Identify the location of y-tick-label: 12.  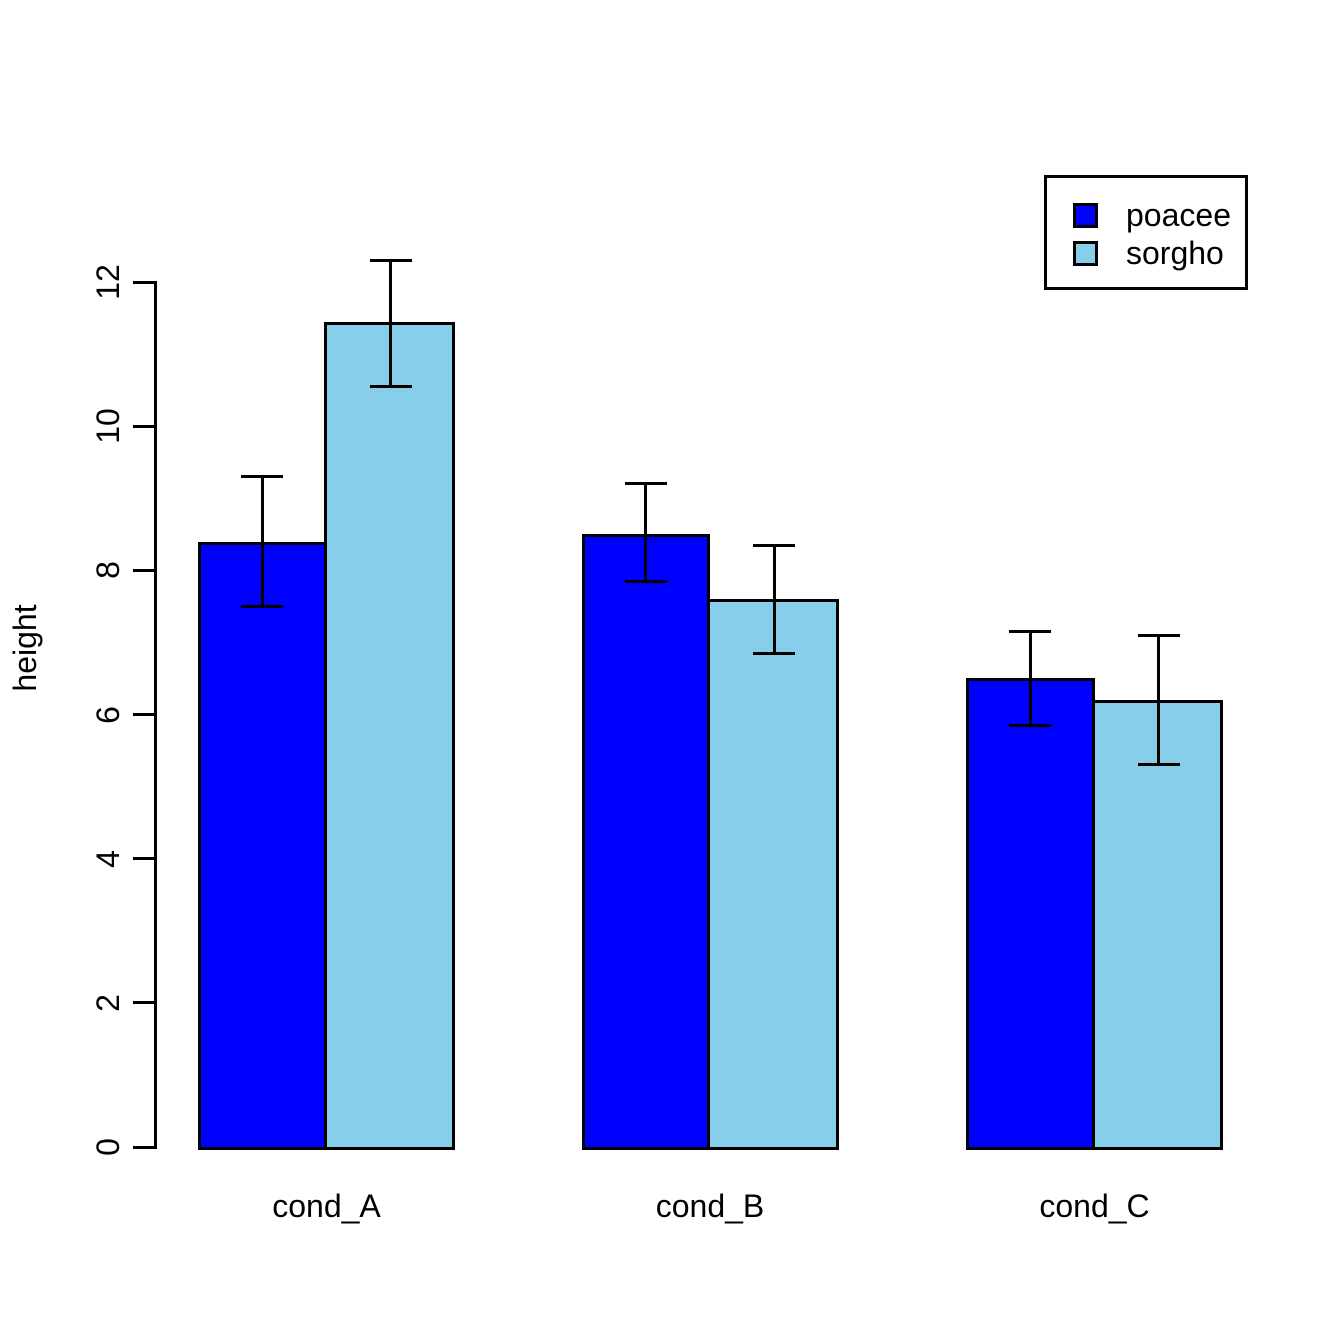
(107, 282).